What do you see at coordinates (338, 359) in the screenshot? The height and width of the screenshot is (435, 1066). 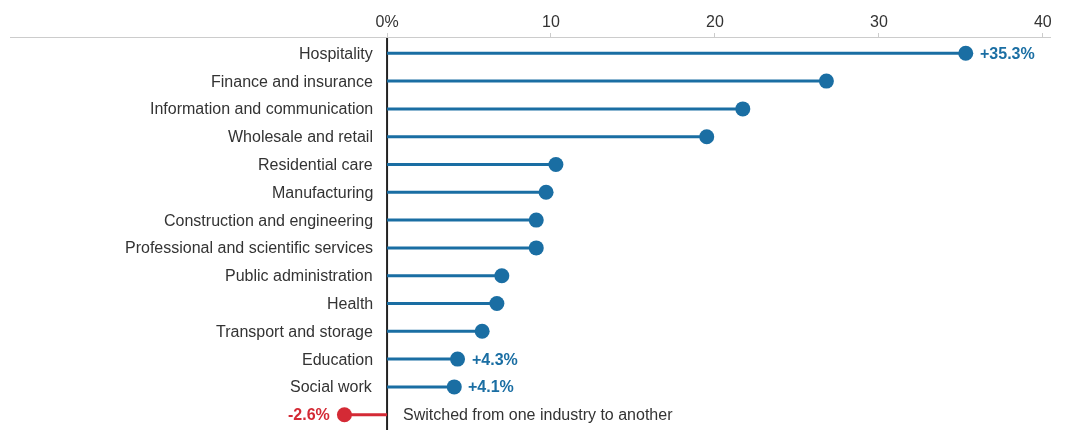 I see `y-tick-label: Education` at bounding box center [338, 359].